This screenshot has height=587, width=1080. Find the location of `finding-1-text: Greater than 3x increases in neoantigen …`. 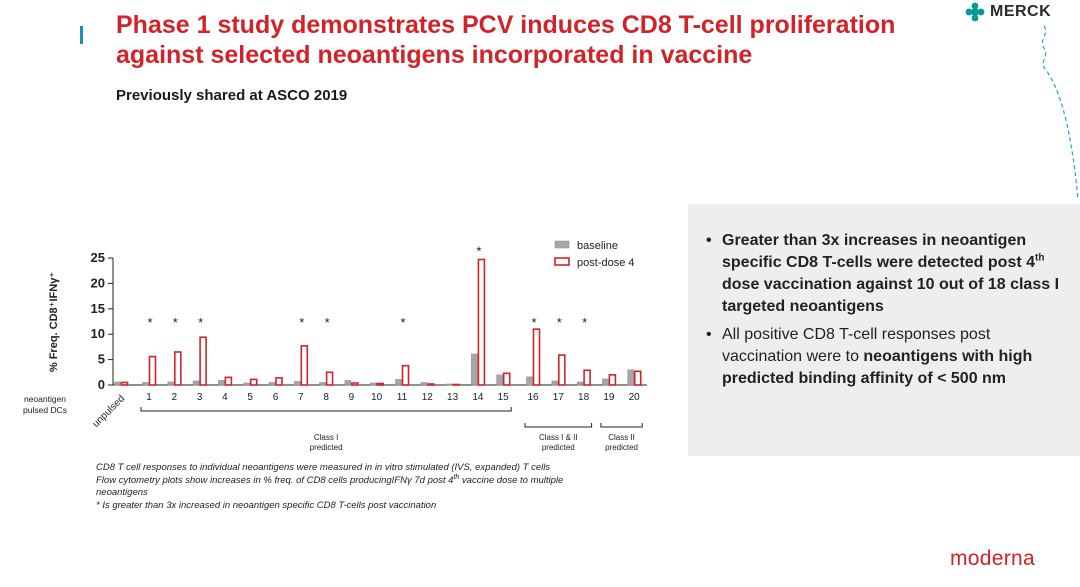

finding-1-text: Greater than 3x increases in neoantigen … is located at coordinates (879, 251).